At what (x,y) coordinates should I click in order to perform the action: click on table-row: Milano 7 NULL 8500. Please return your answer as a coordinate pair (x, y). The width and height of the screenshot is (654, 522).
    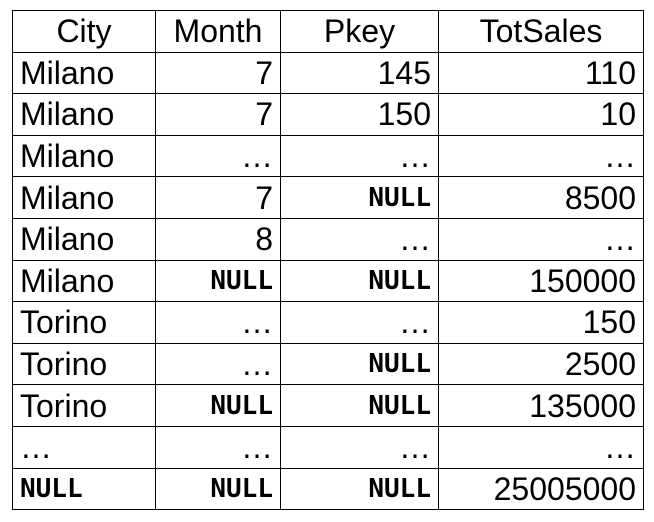
    Looking at the image, I should click on (328, 197).